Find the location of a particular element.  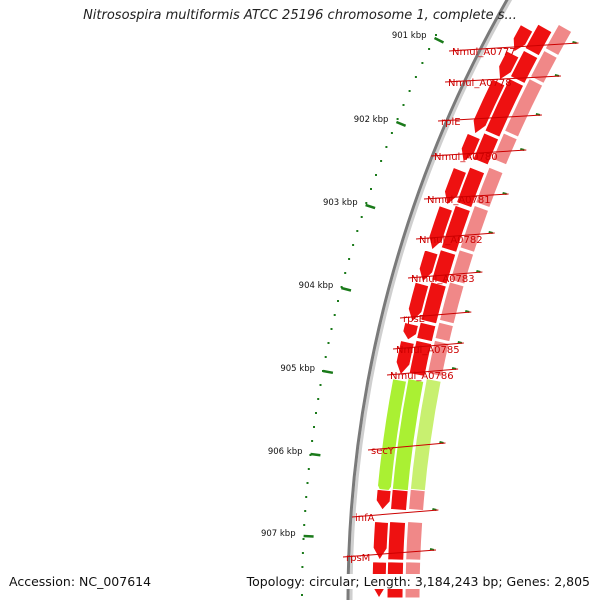

gene-label: Nmul_A0781 is located at coordinates (459, 200).